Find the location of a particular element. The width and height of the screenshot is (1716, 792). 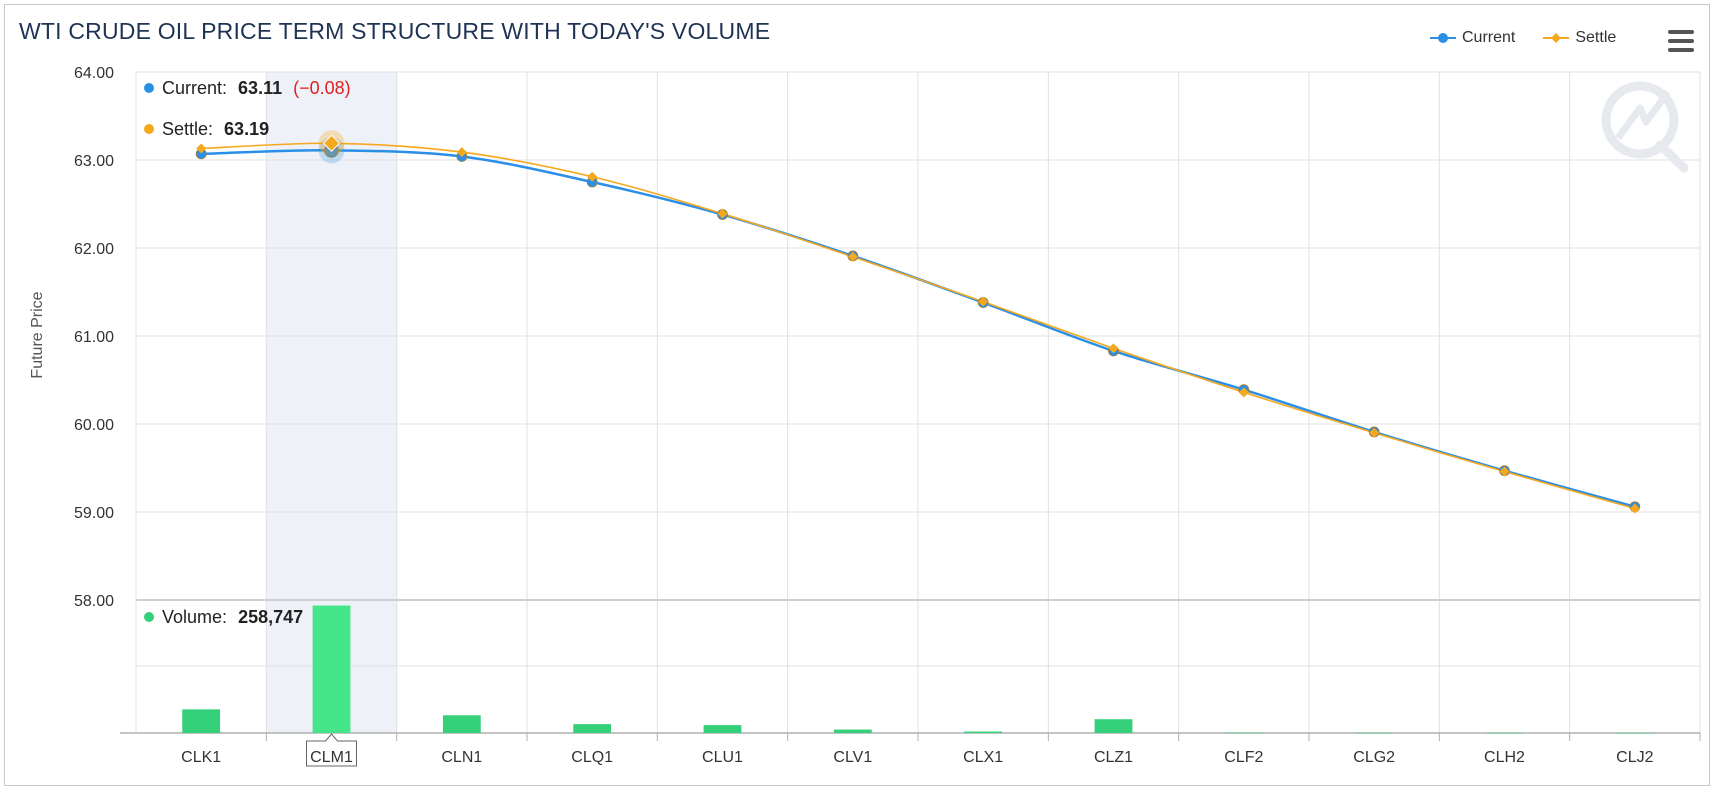

y-tick-label: 64.00 is located at coordinates (94, 73).